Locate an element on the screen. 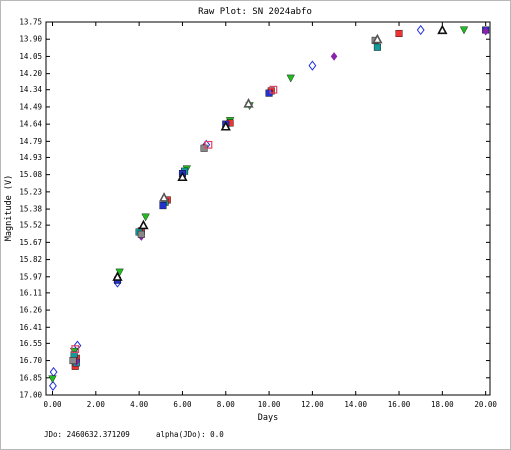 The height and width of the screenshot is (450, 511). y-tick-label: 15.67 is located at coordinates (30, 242).